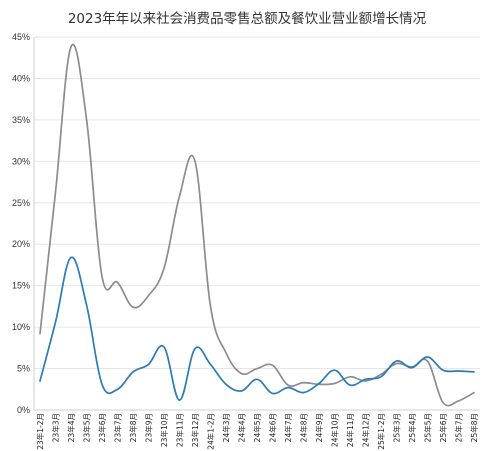 This screenshot has width=494, height=451. I want to click on x-tick-label: 23年4月, so click(71, 427).